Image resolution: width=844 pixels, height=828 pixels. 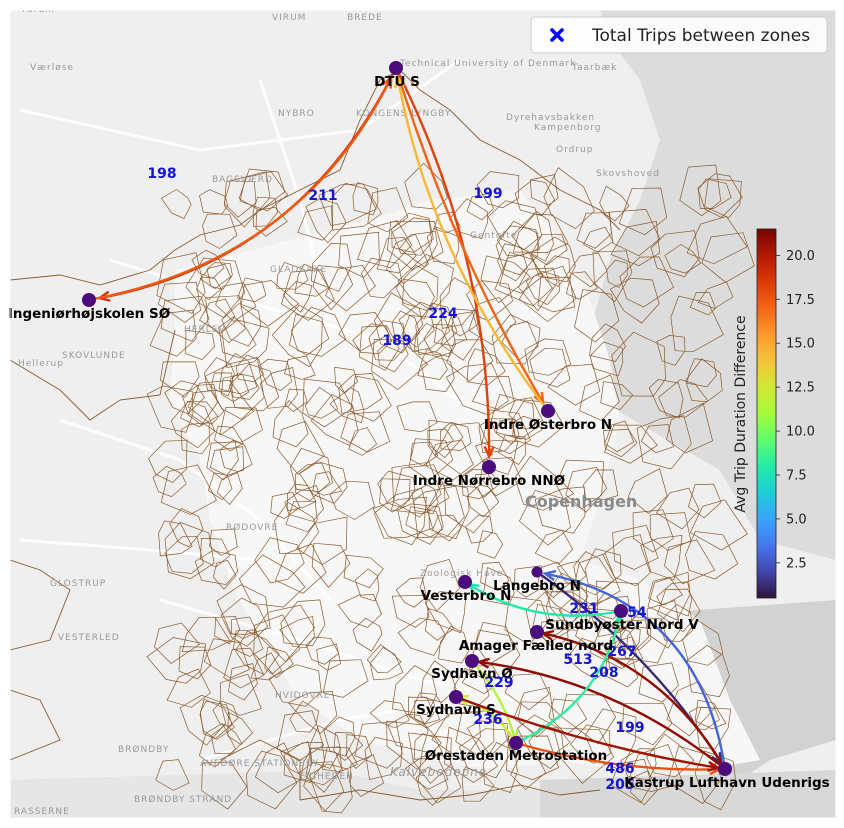 I want to click on place-name: Copenhagen, so click(x=581, y=501).